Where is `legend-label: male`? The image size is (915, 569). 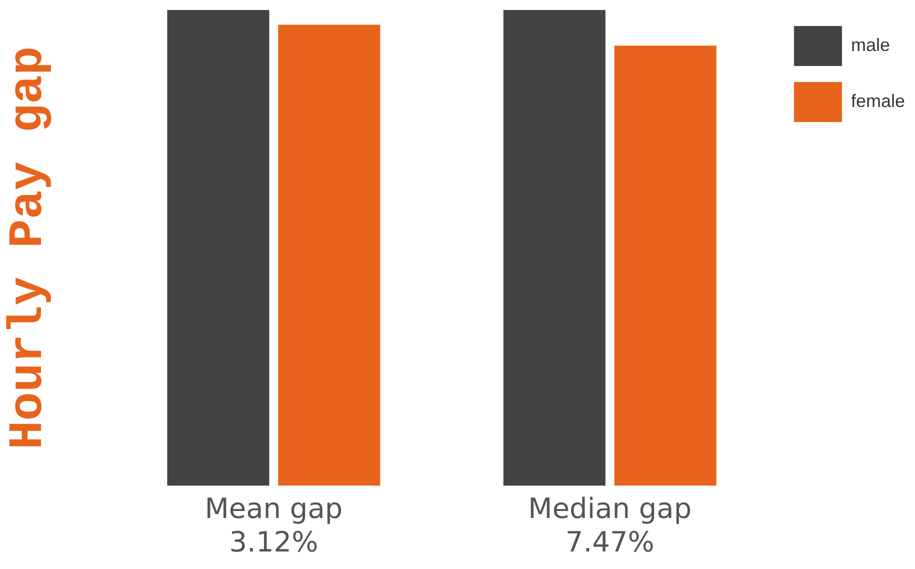
legend-label: male is located at coordinates (870, 44).